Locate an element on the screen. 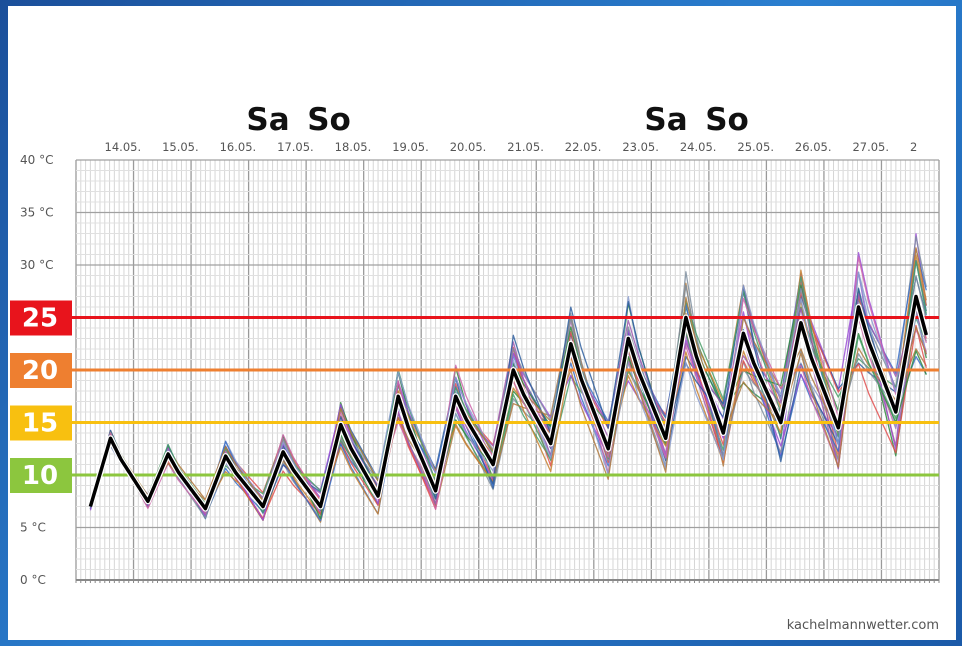  threshold-badges: 25 20 15 10 is located at coordinates (41, 396).